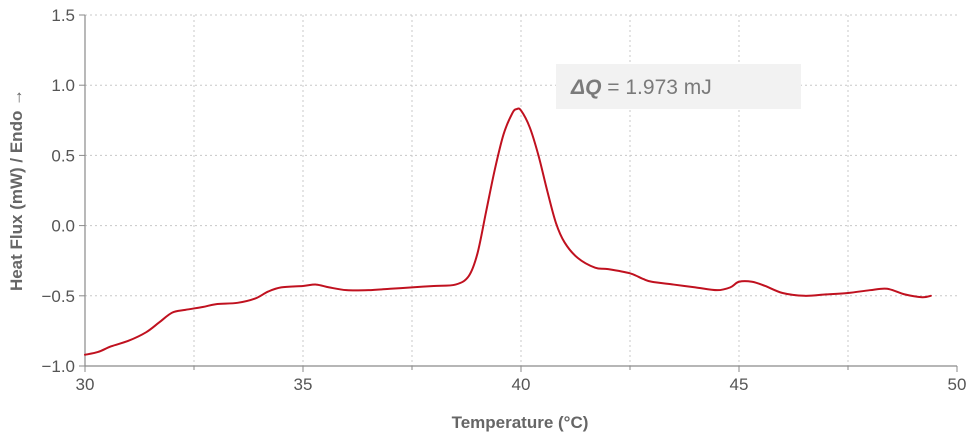 Image resolution: width=973 pixels, height=437 pixels. Describe the element at coordinates (63, 85) in the screenshot. I see `y-tick-label: 1.0` at that location.